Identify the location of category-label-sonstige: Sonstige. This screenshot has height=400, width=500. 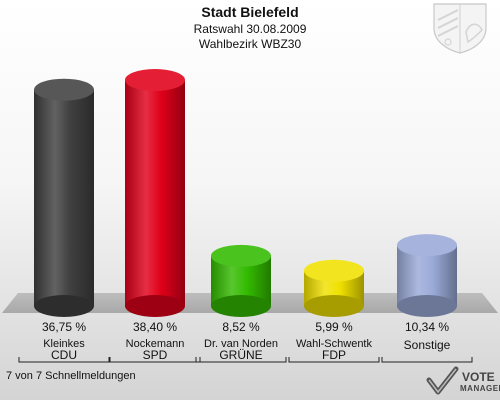
(427, 345).